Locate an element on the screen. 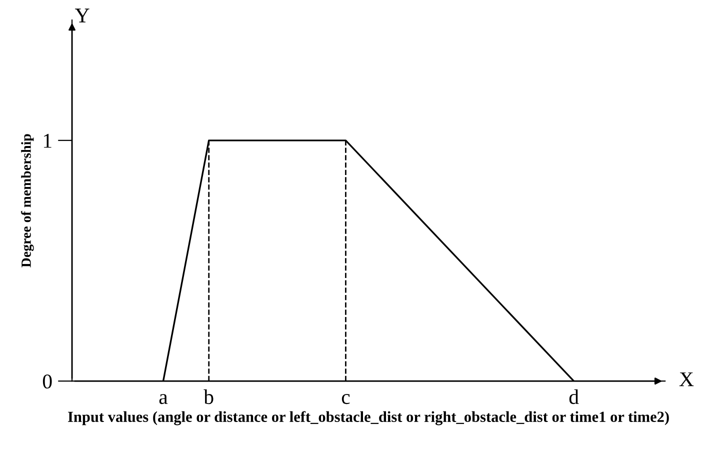 The height and width of the screenshot is (467, 706). annotation: Y is located at coordinates (82, 15).